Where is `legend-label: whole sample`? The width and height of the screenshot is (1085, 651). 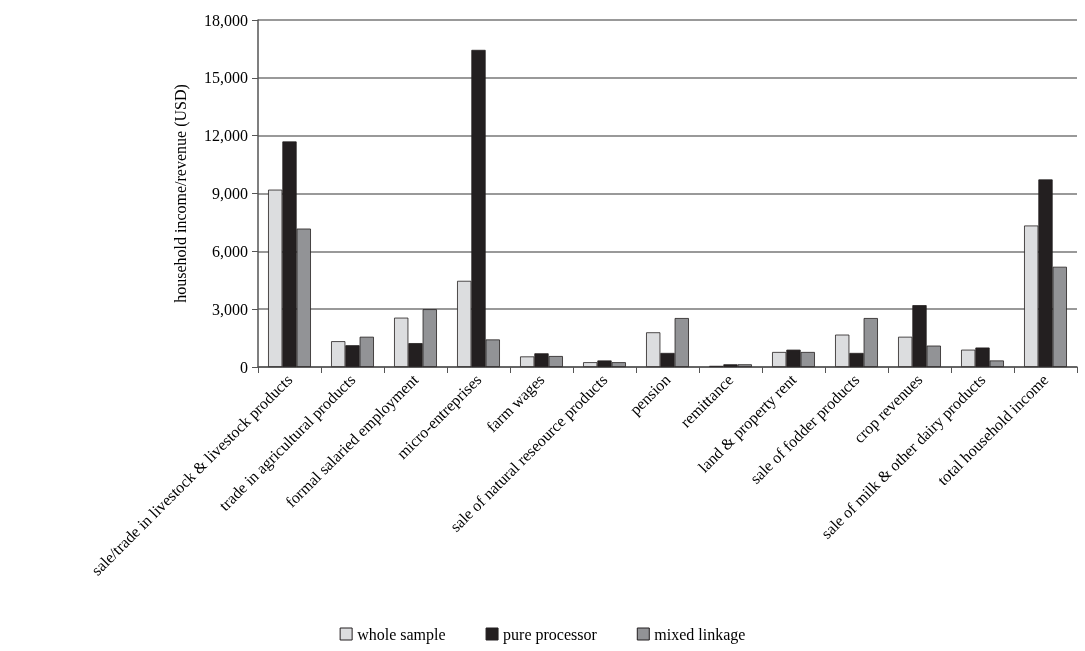 legend-label: whole sample is located at coordinates (401, 634).